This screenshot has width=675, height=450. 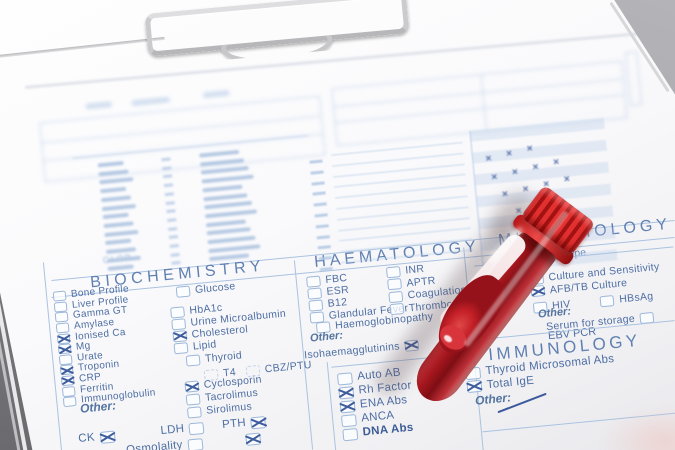 I want to click on clip-wire-rod, so click(x=82, y=47).